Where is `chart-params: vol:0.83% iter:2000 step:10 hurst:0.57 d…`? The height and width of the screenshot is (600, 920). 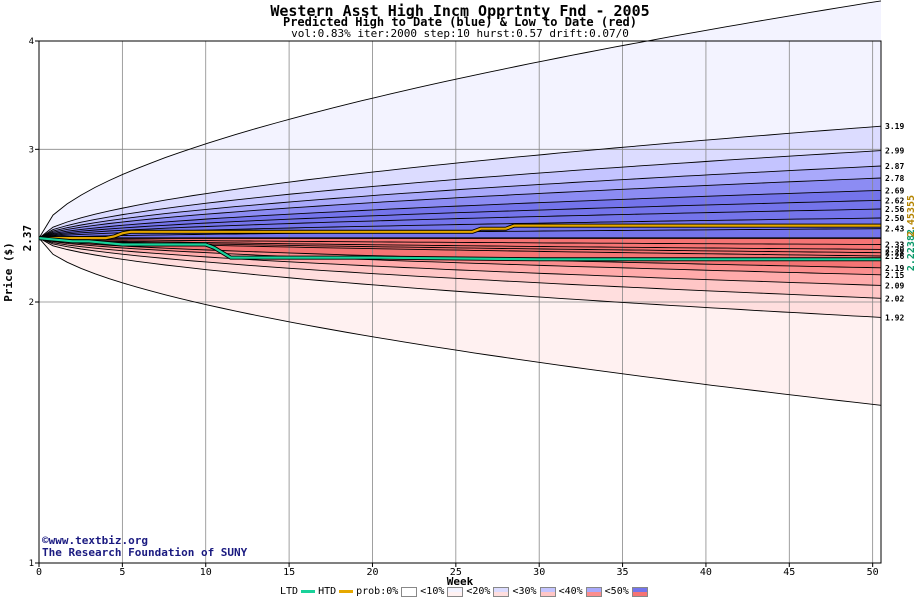 chart-params: vol:0.83% iter:2000 step:10 hurst:0.57 d… is located at coordinates (460, 33).